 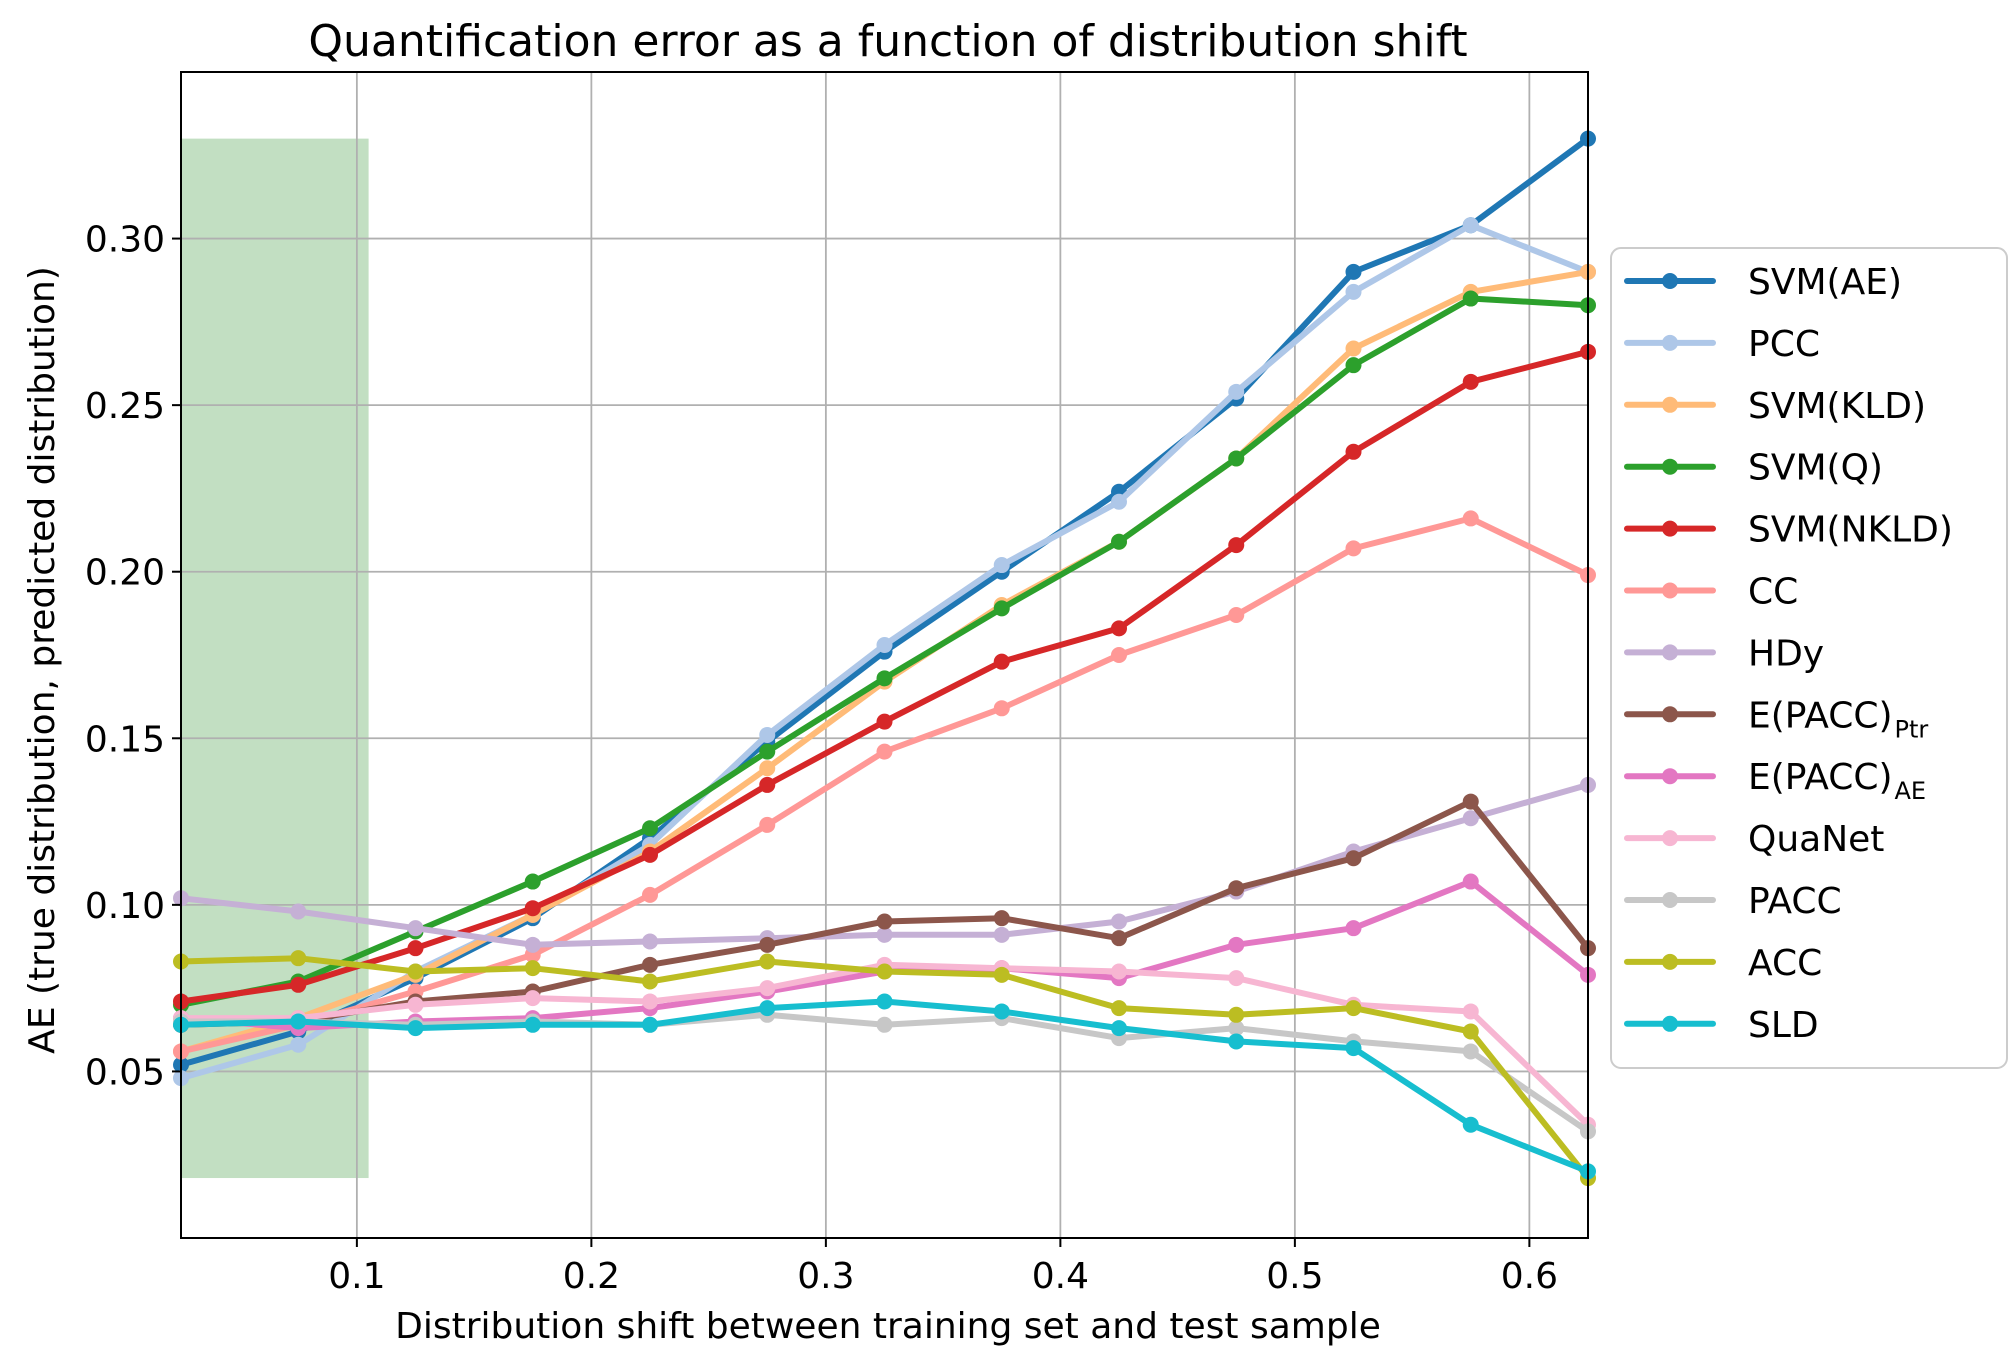 What do you see at coordinates (1721, 1025) in the screenshot?
I see `legend-item: SLD` at bounding box center [1721, 1025].